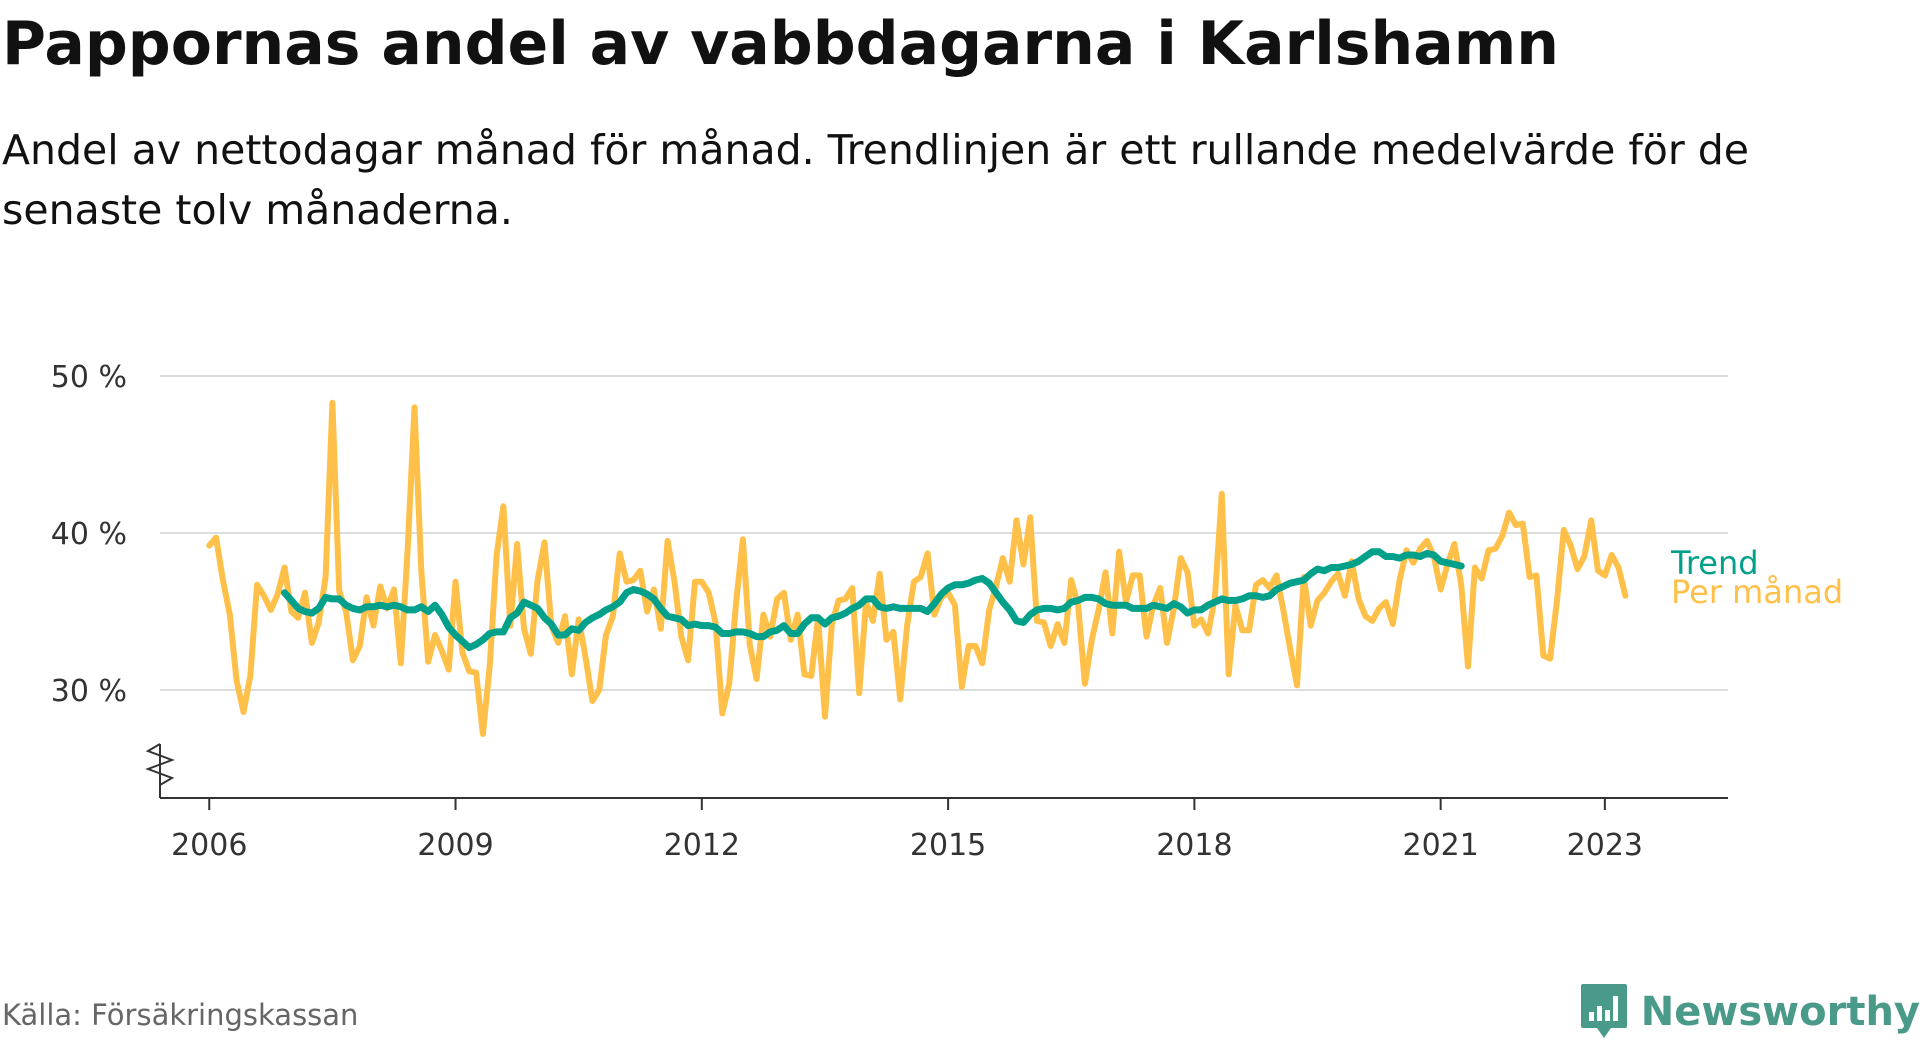 This screenshot has width=1920, height=1042. What do you see at coordinates (455, 845) in the screenshot?
I see `x-tick-label: 2009` at bounding box center [455, 845].